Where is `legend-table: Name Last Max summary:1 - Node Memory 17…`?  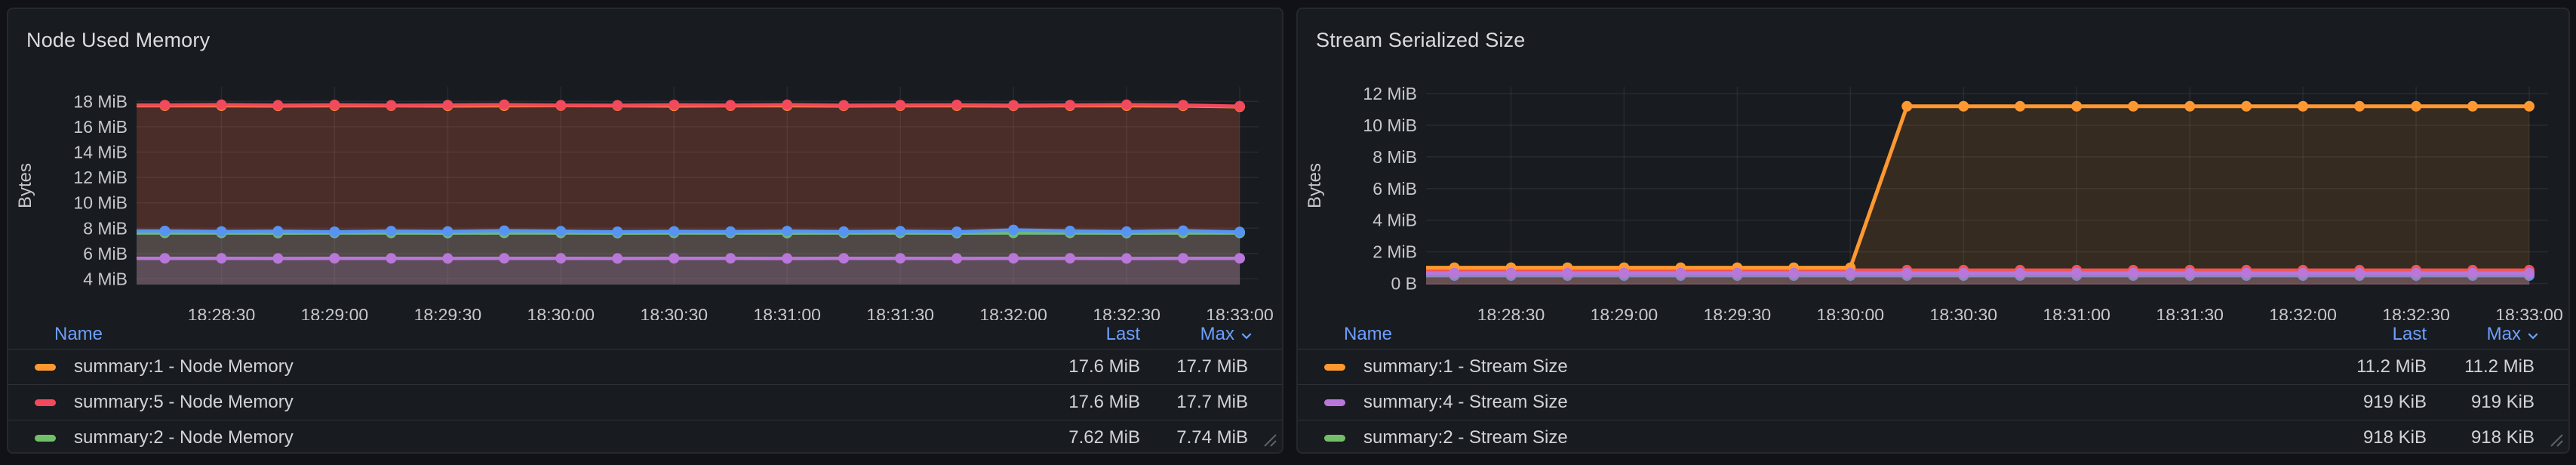 legend-table: Name Last Max summary:1 - Node Memory 17… is located at coordinates (645, 386).